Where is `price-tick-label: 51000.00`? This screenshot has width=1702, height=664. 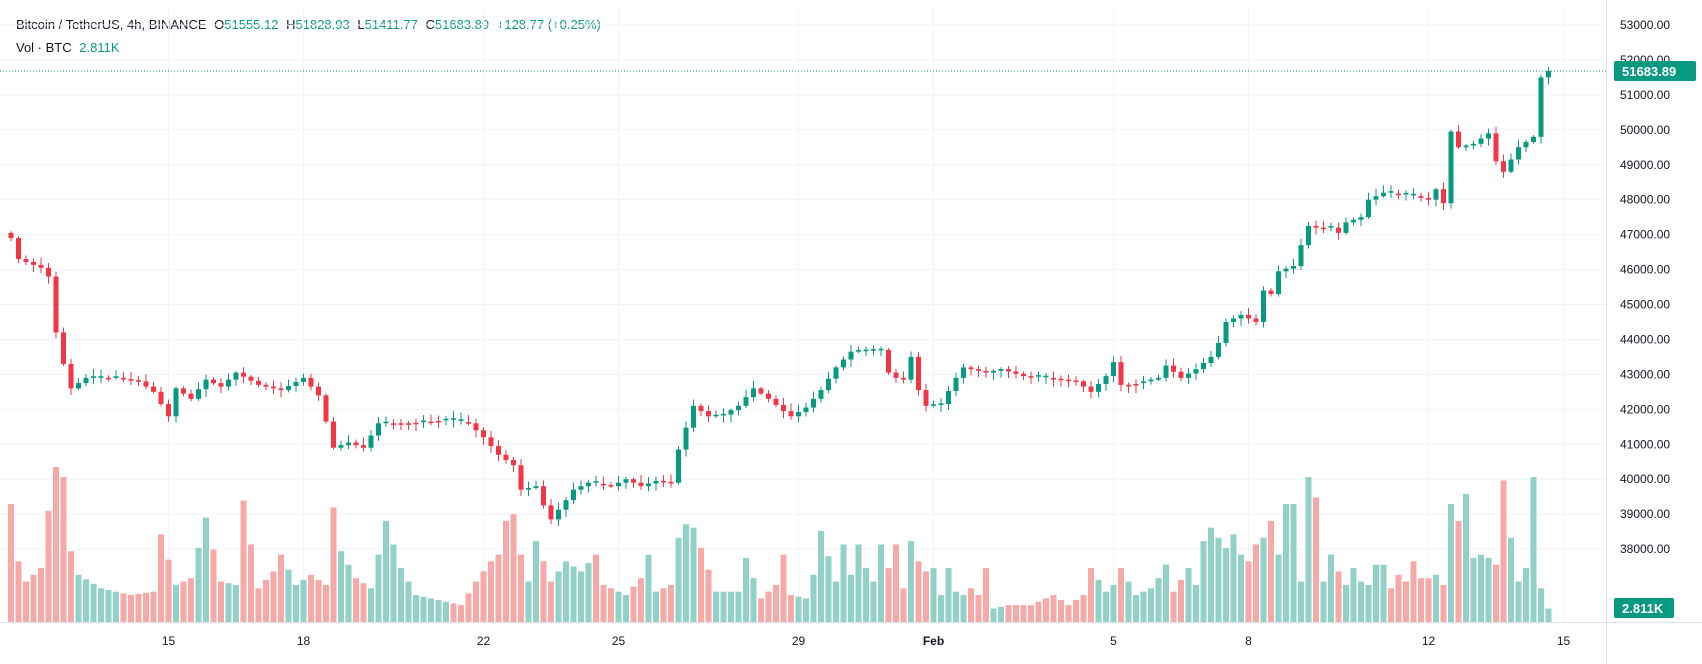 price-tick-label: 51000.00 is located at coordinates (1645, 95).